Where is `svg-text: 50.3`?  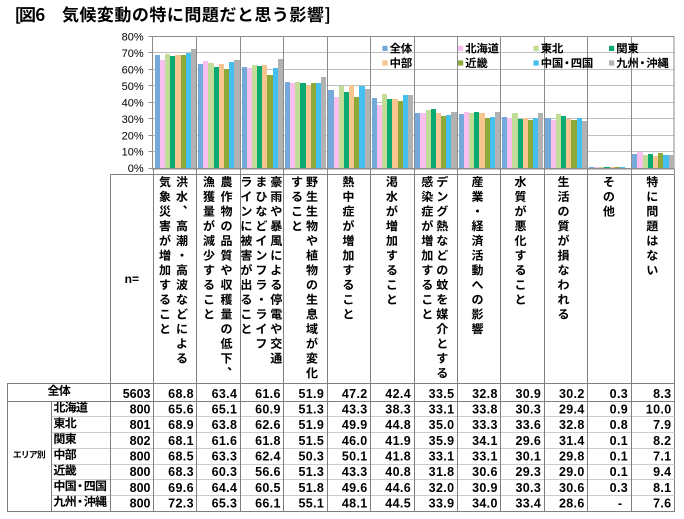 svg-text: 50.3 is located at coordinates (311, 457).